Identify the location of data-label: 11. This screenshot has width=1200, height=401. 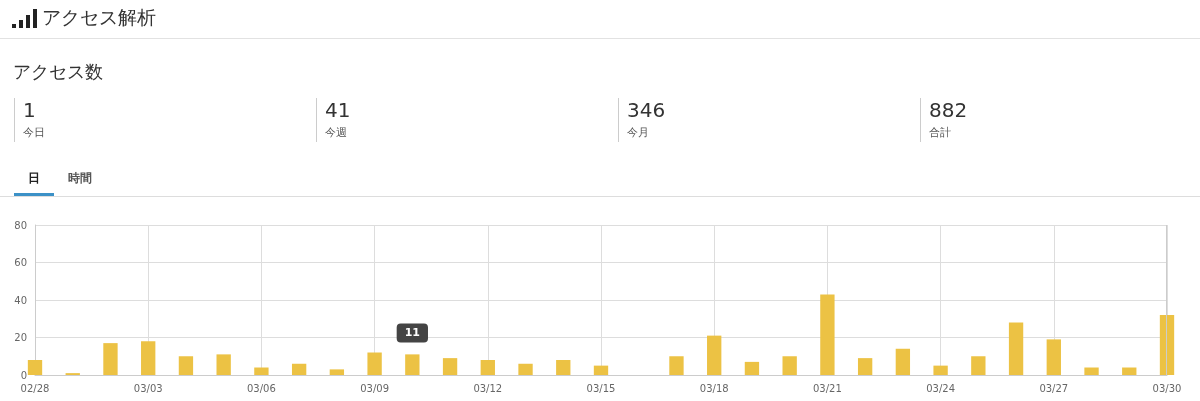
(412, 333).